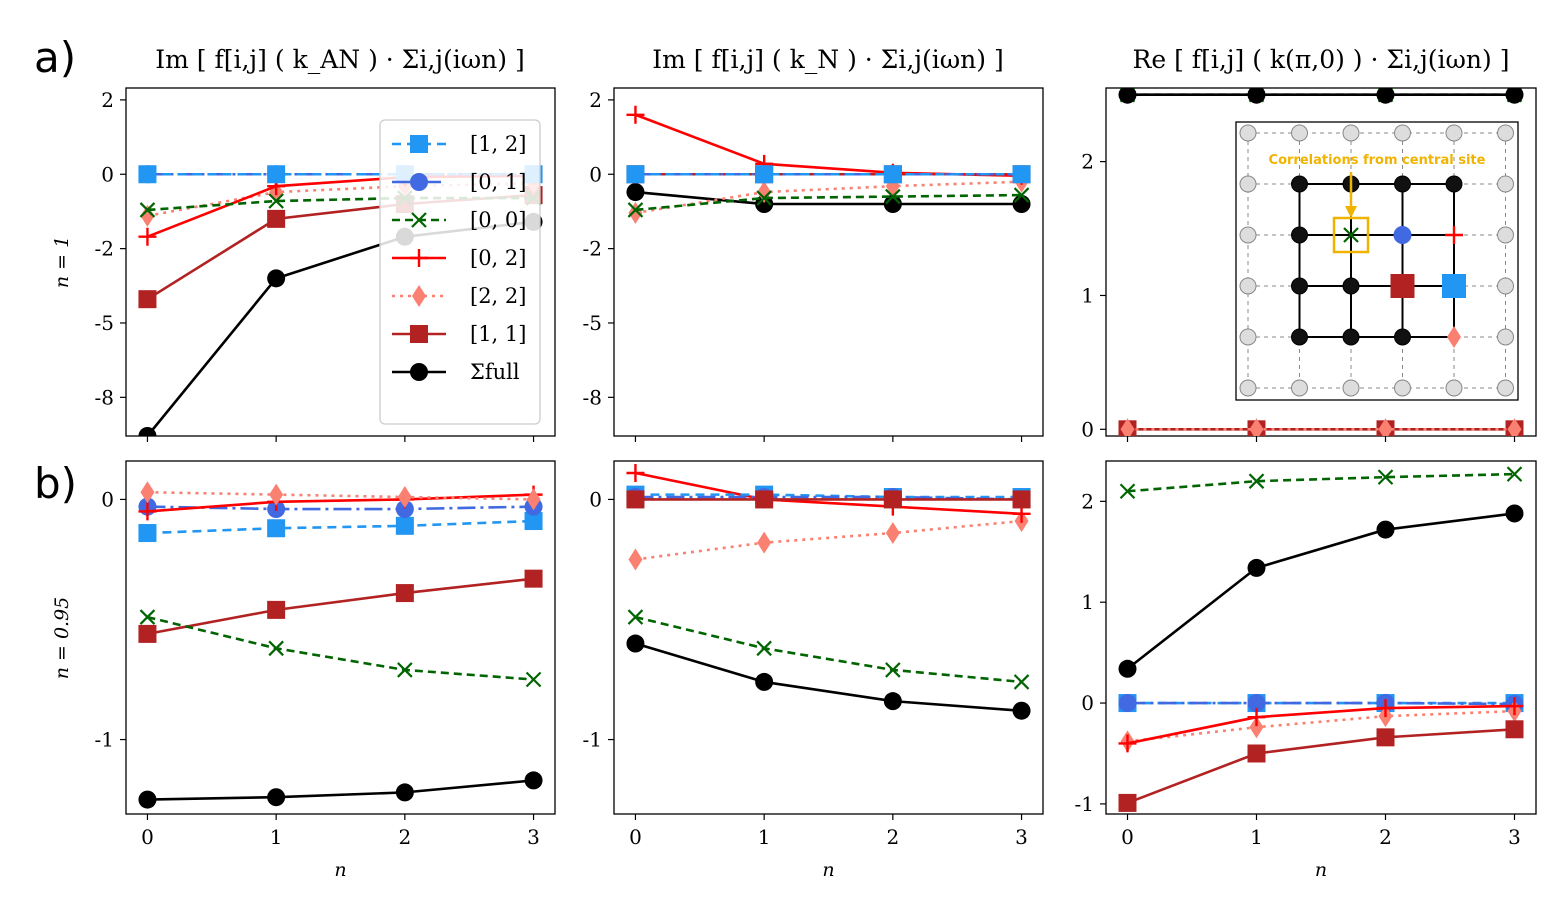  I want to click on column-title: Im [ f[i,j] ( k_N ) · Σi,j(iωn) ], so click(827, 59).